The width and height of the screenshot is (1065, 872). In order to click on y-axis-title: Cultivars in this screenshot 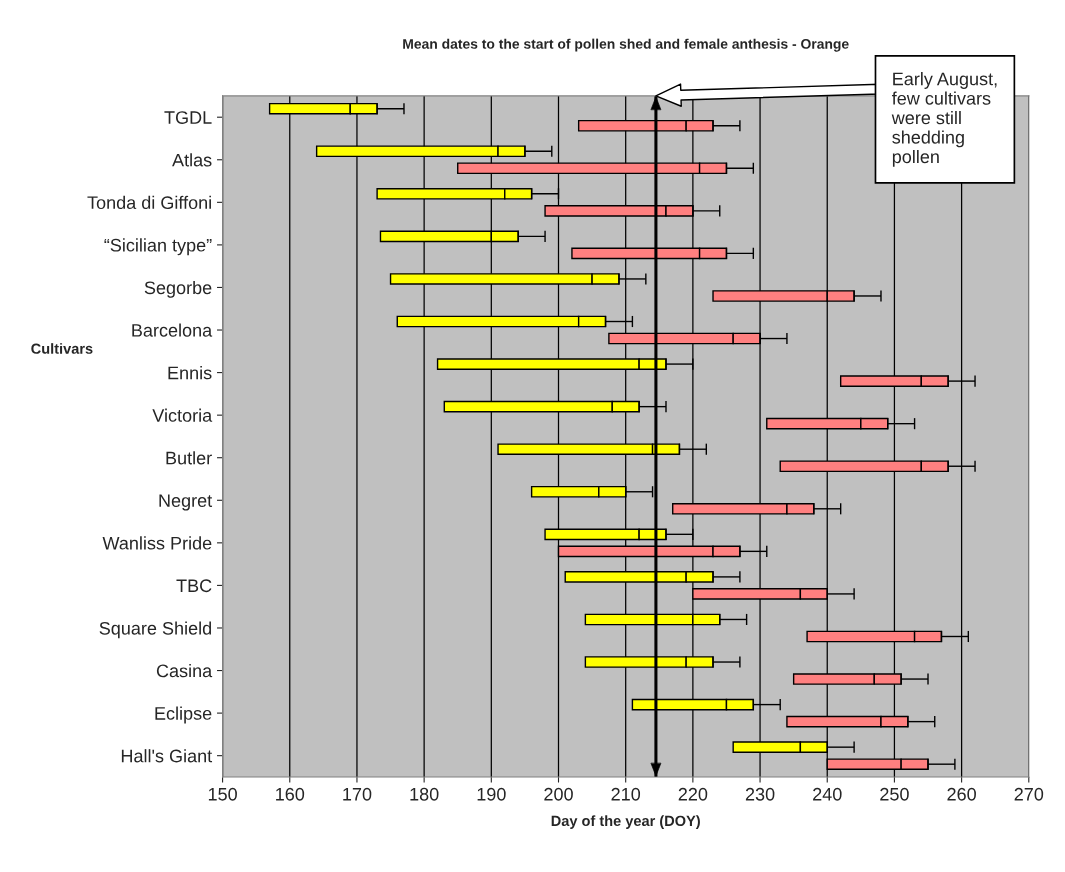, I will do `click(62, 348)`.